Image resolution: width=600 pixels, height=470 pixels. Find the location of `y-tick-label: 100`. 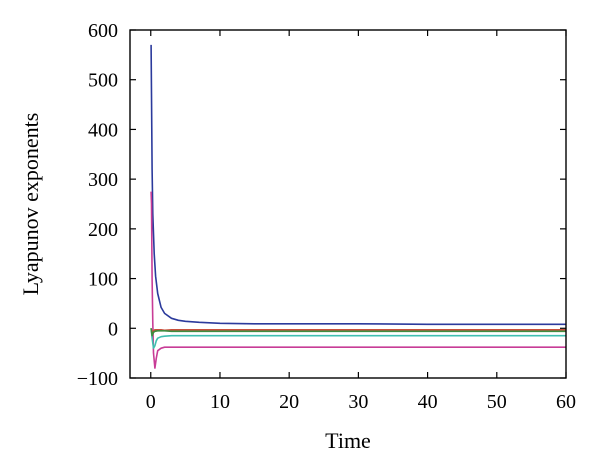

y-tick-label: 100 is located at coordinates (103, 280).